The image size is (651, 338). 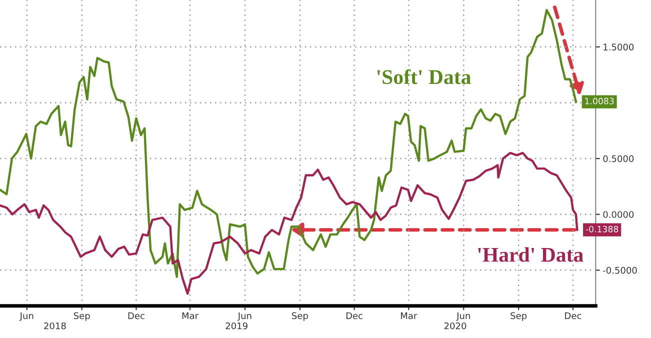 I want to click on legend-label: 'Hard' Data, so click(x=531, y=254).